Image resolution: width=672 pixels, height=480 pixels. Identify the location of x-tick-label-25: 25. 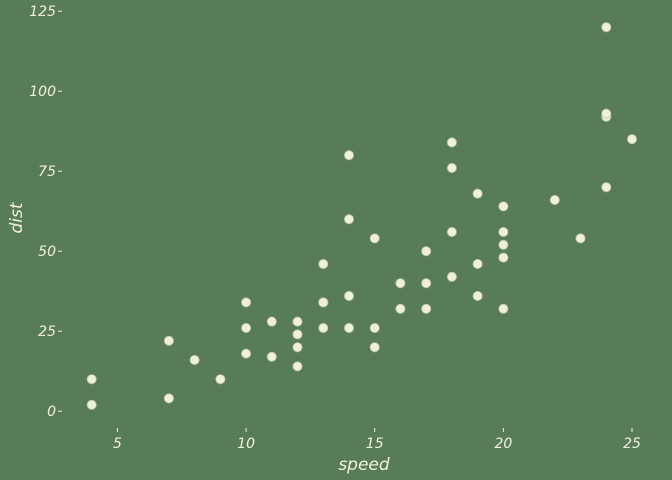
(632, 444).